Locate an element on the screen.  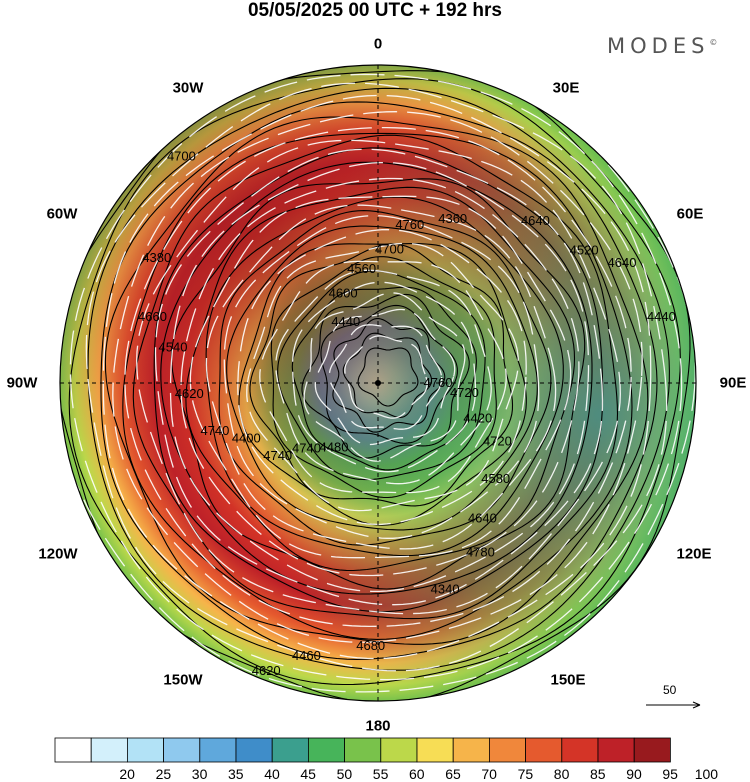
colorbar-label: 80 is located at coordinates (561, 774).